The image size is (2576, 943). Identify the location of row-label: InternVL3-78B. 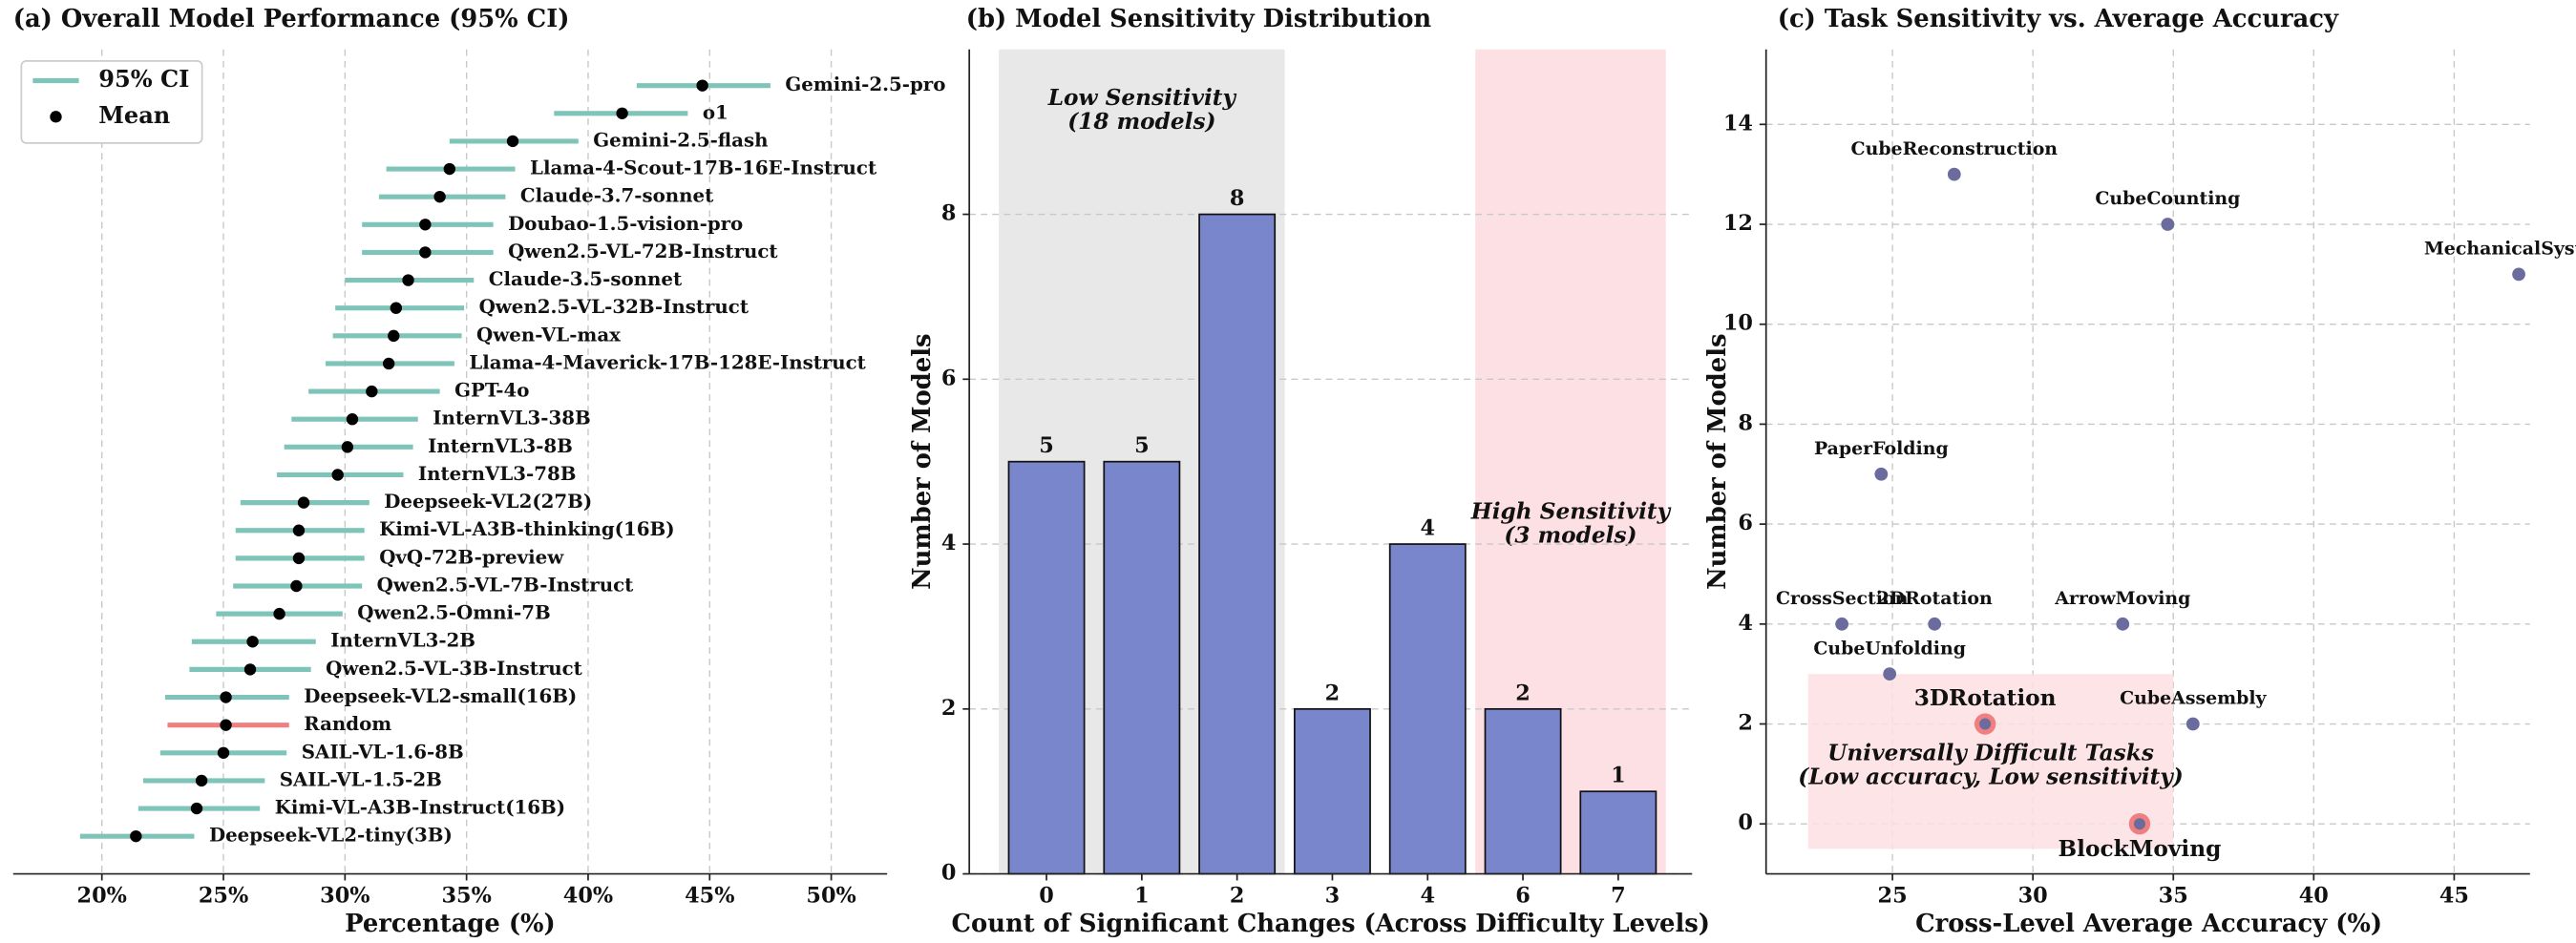
(497, 473).